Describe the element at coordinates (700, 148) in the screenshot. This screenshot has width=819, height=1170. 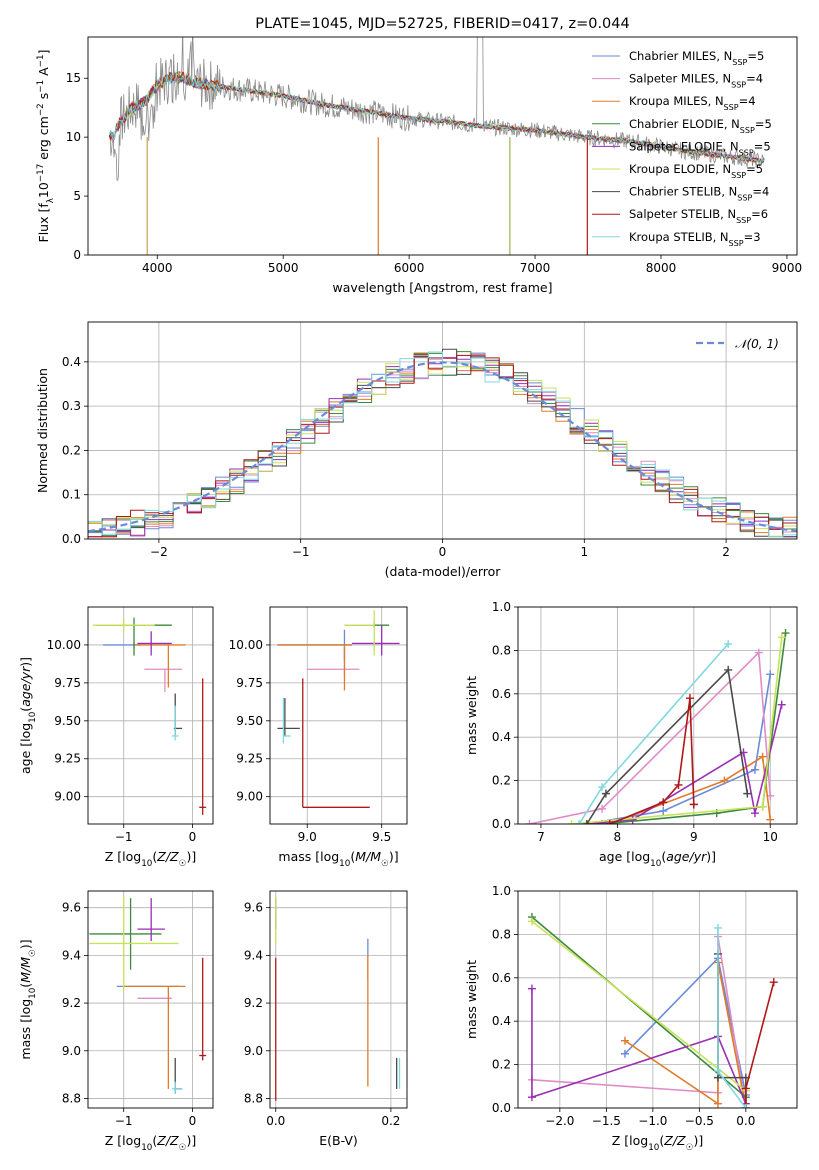
I see `legend-label: Salpeter ELODIE, NSSP=5` at that location.